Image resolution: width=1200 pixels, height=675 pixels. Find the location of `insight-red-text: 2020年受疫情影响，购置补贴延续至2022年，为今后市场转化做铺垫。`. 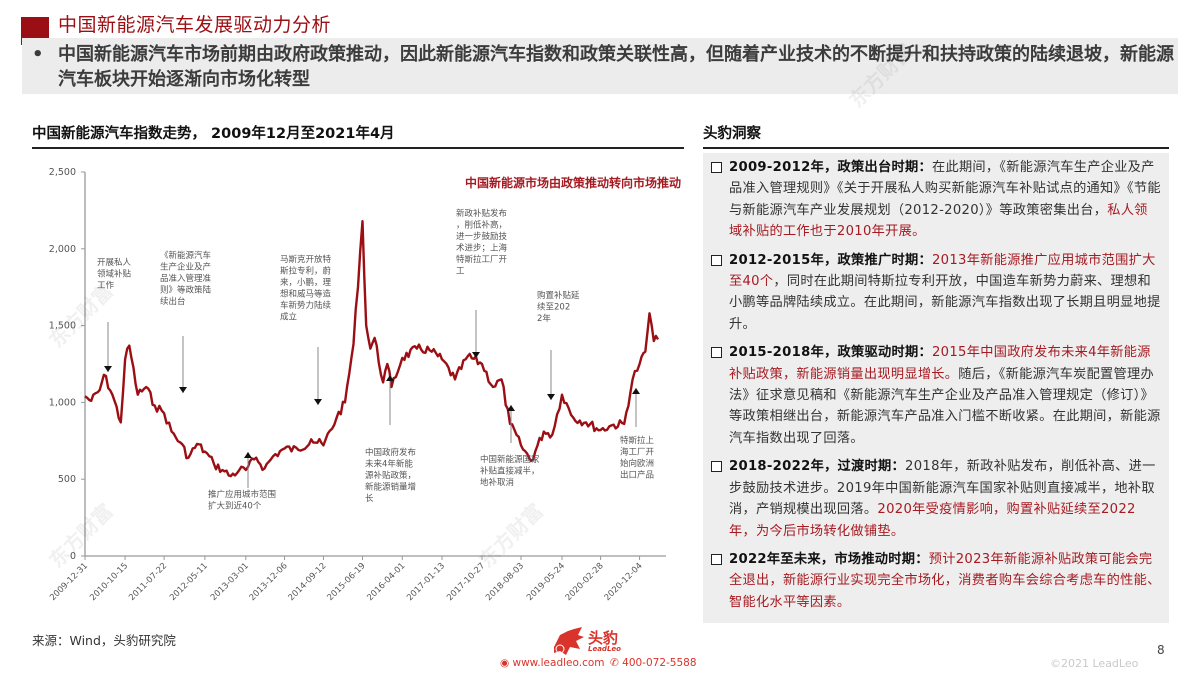

insight-red-text: 2020年受疫情影响，购置补贴延续至2022年，为今后市场转化做铺垫。 is located at coordinates (932, 520).